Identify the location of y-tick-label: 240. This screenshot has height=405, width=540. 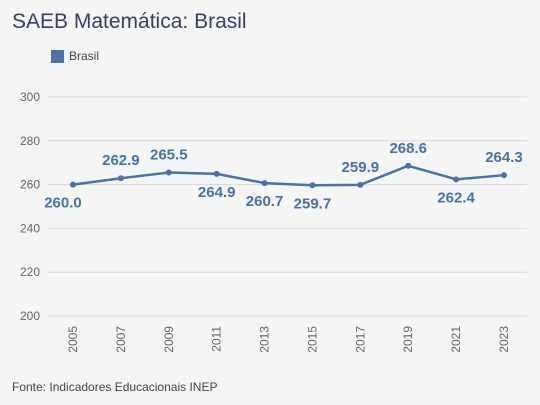
(30, 228).